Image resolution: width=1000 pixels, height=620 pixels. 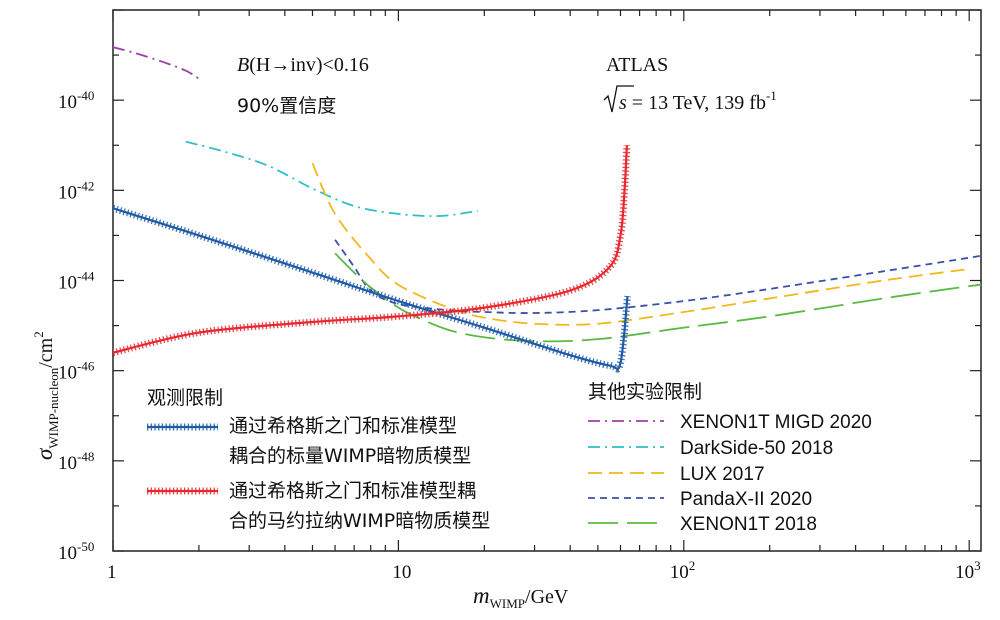 I want to click on legend-label-majorana-line2: 合的马约拉纳WIMP暗物质模型, so click(x=359, y=521).